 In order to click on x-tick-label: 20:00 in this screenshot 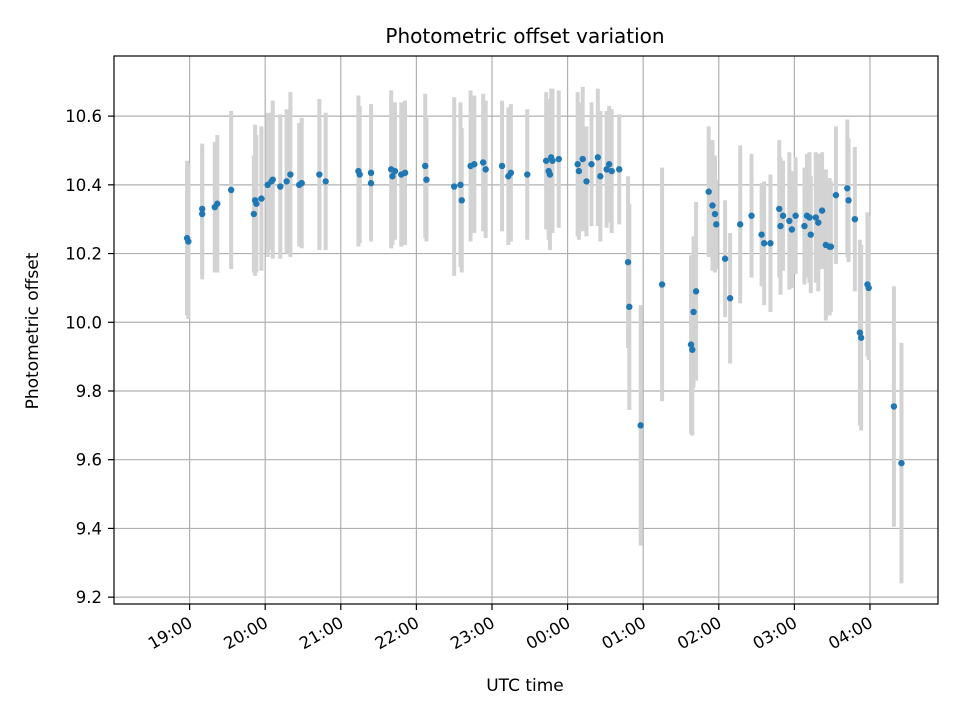, I will do `click(246, 633)`.